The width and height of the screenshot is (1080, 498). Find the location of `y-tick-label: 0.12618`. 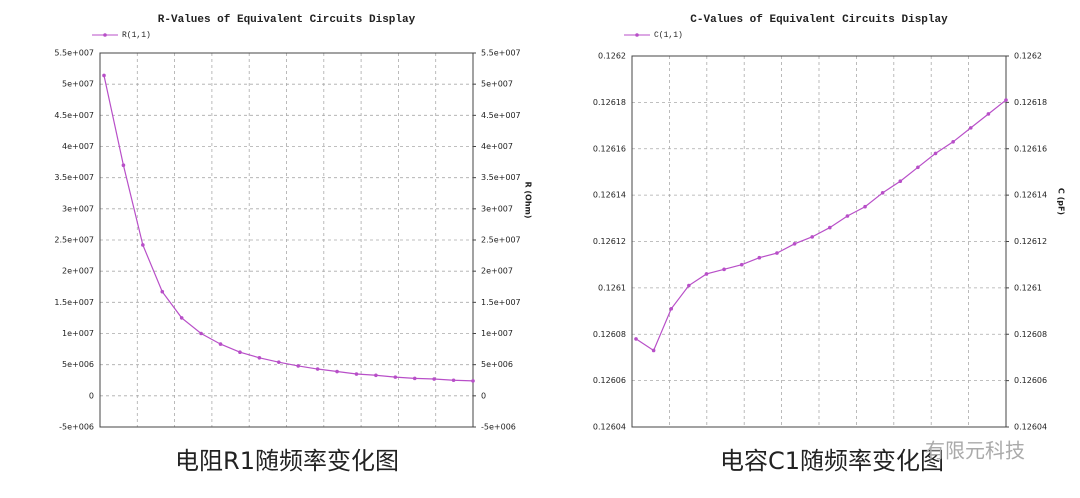

y-tick-label: 0.12618 is located at coordinates (609, 102).